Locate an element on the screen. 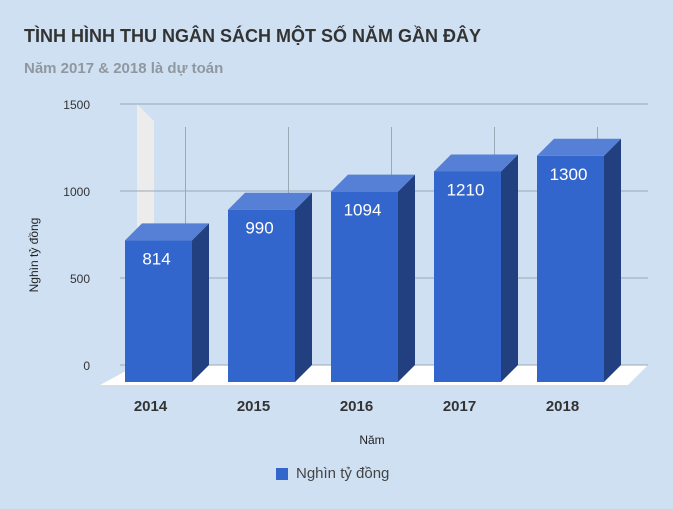 The height and width of the screenshot is (509, 673). x-tick-label: 2016 is located at coordinates (356, 406).